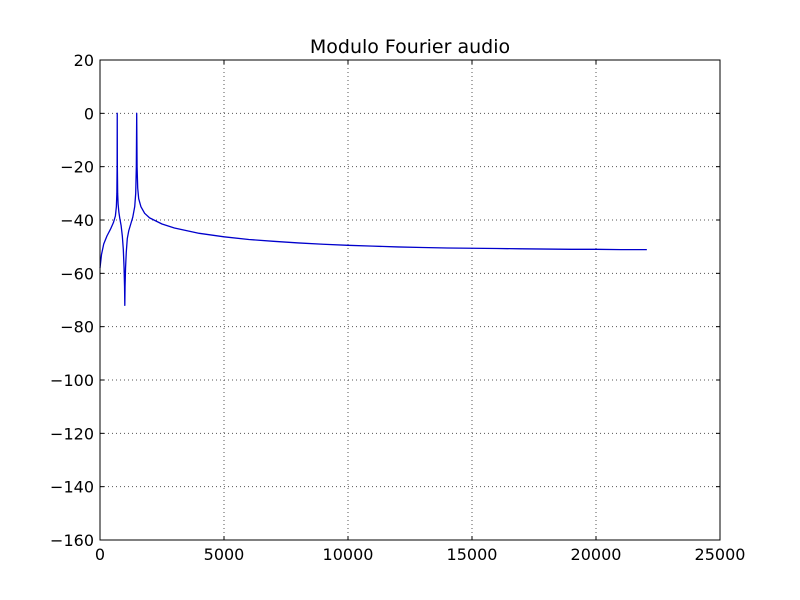  What do you see at coordinates (596, 554) in the screenshot?
I see `x-tick-label: 20000` at bounding box center [596, 554].